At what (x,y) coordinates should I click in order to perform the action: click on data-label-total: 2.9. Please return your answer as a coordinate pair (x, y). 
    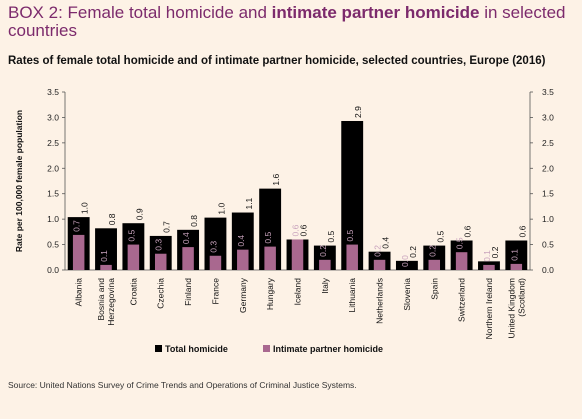
    Looking at the image, I should click on (358, 112).